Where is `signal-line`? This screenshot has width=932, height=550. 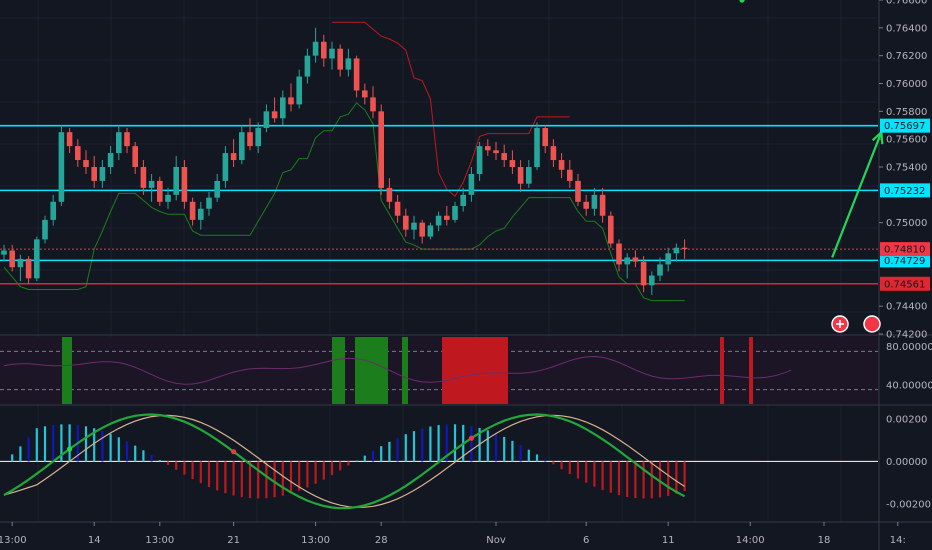
signal-line is located at coordinates (344, 461).